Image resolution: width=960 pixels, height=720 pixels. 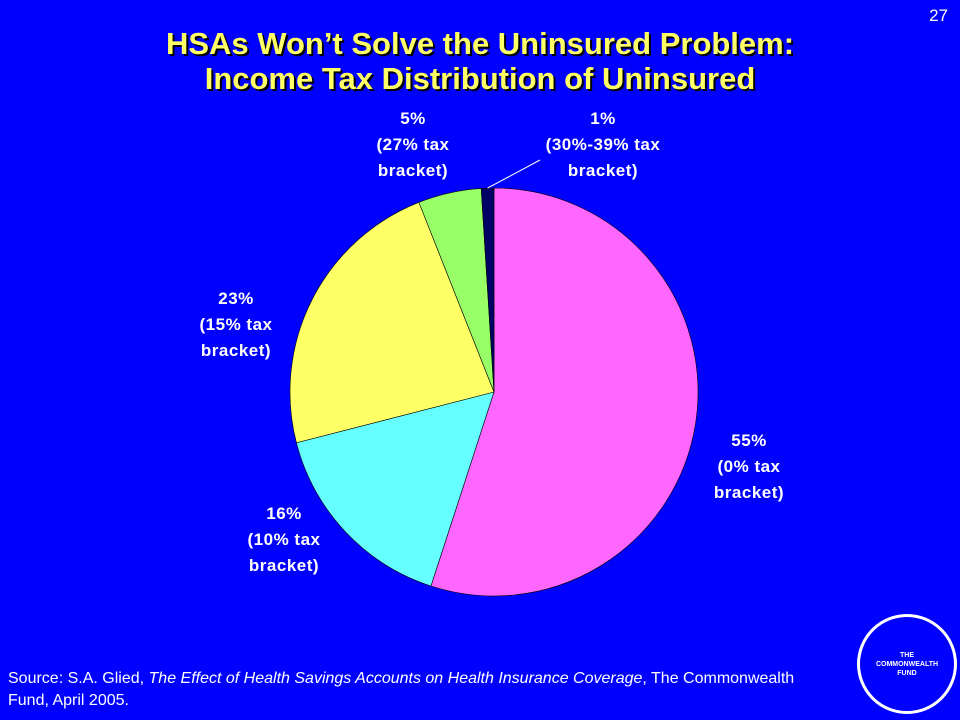 I want to click on title-line: Income Tax Distribution of Uninsured, so click(x=480, y=78).